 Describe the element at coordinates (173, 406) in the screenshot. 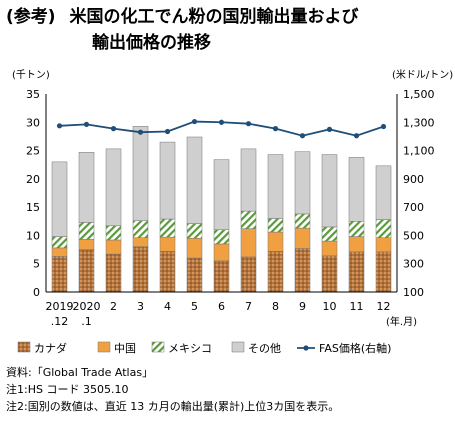

I see `note-2: 注2:国別の数値は、直近 13 カ月の輸出量(累計)上位3カ国を表示。` at that location.